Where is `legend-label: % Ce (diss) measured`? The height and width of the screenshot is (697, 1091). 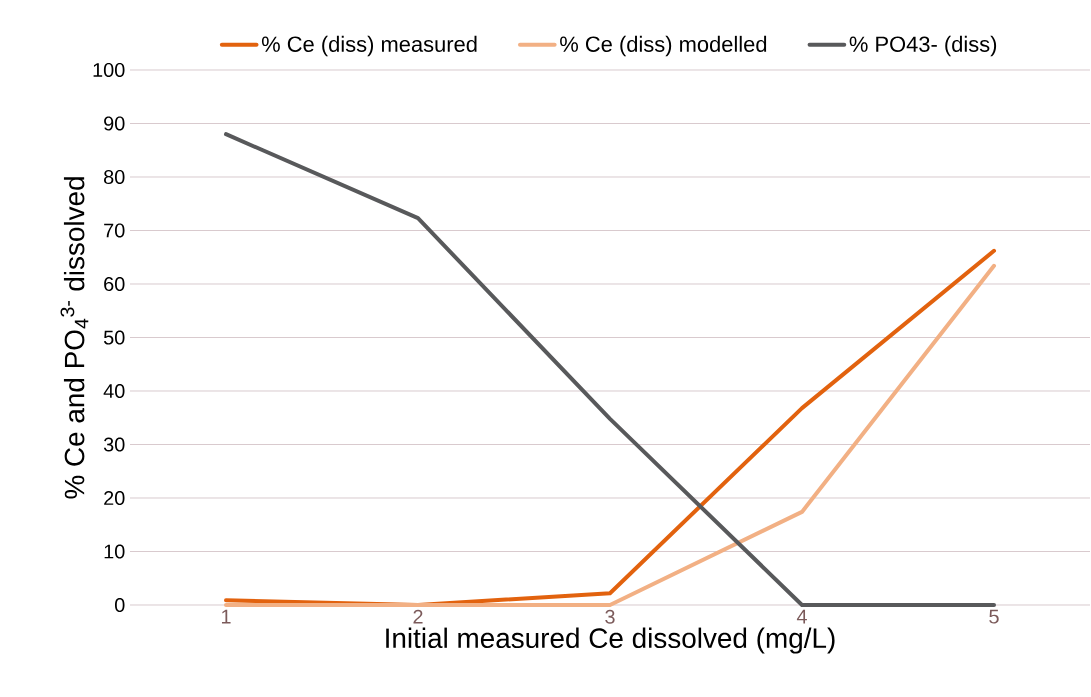
legend-label: % Ce (diss) measured is located at coordinates (369, 46).